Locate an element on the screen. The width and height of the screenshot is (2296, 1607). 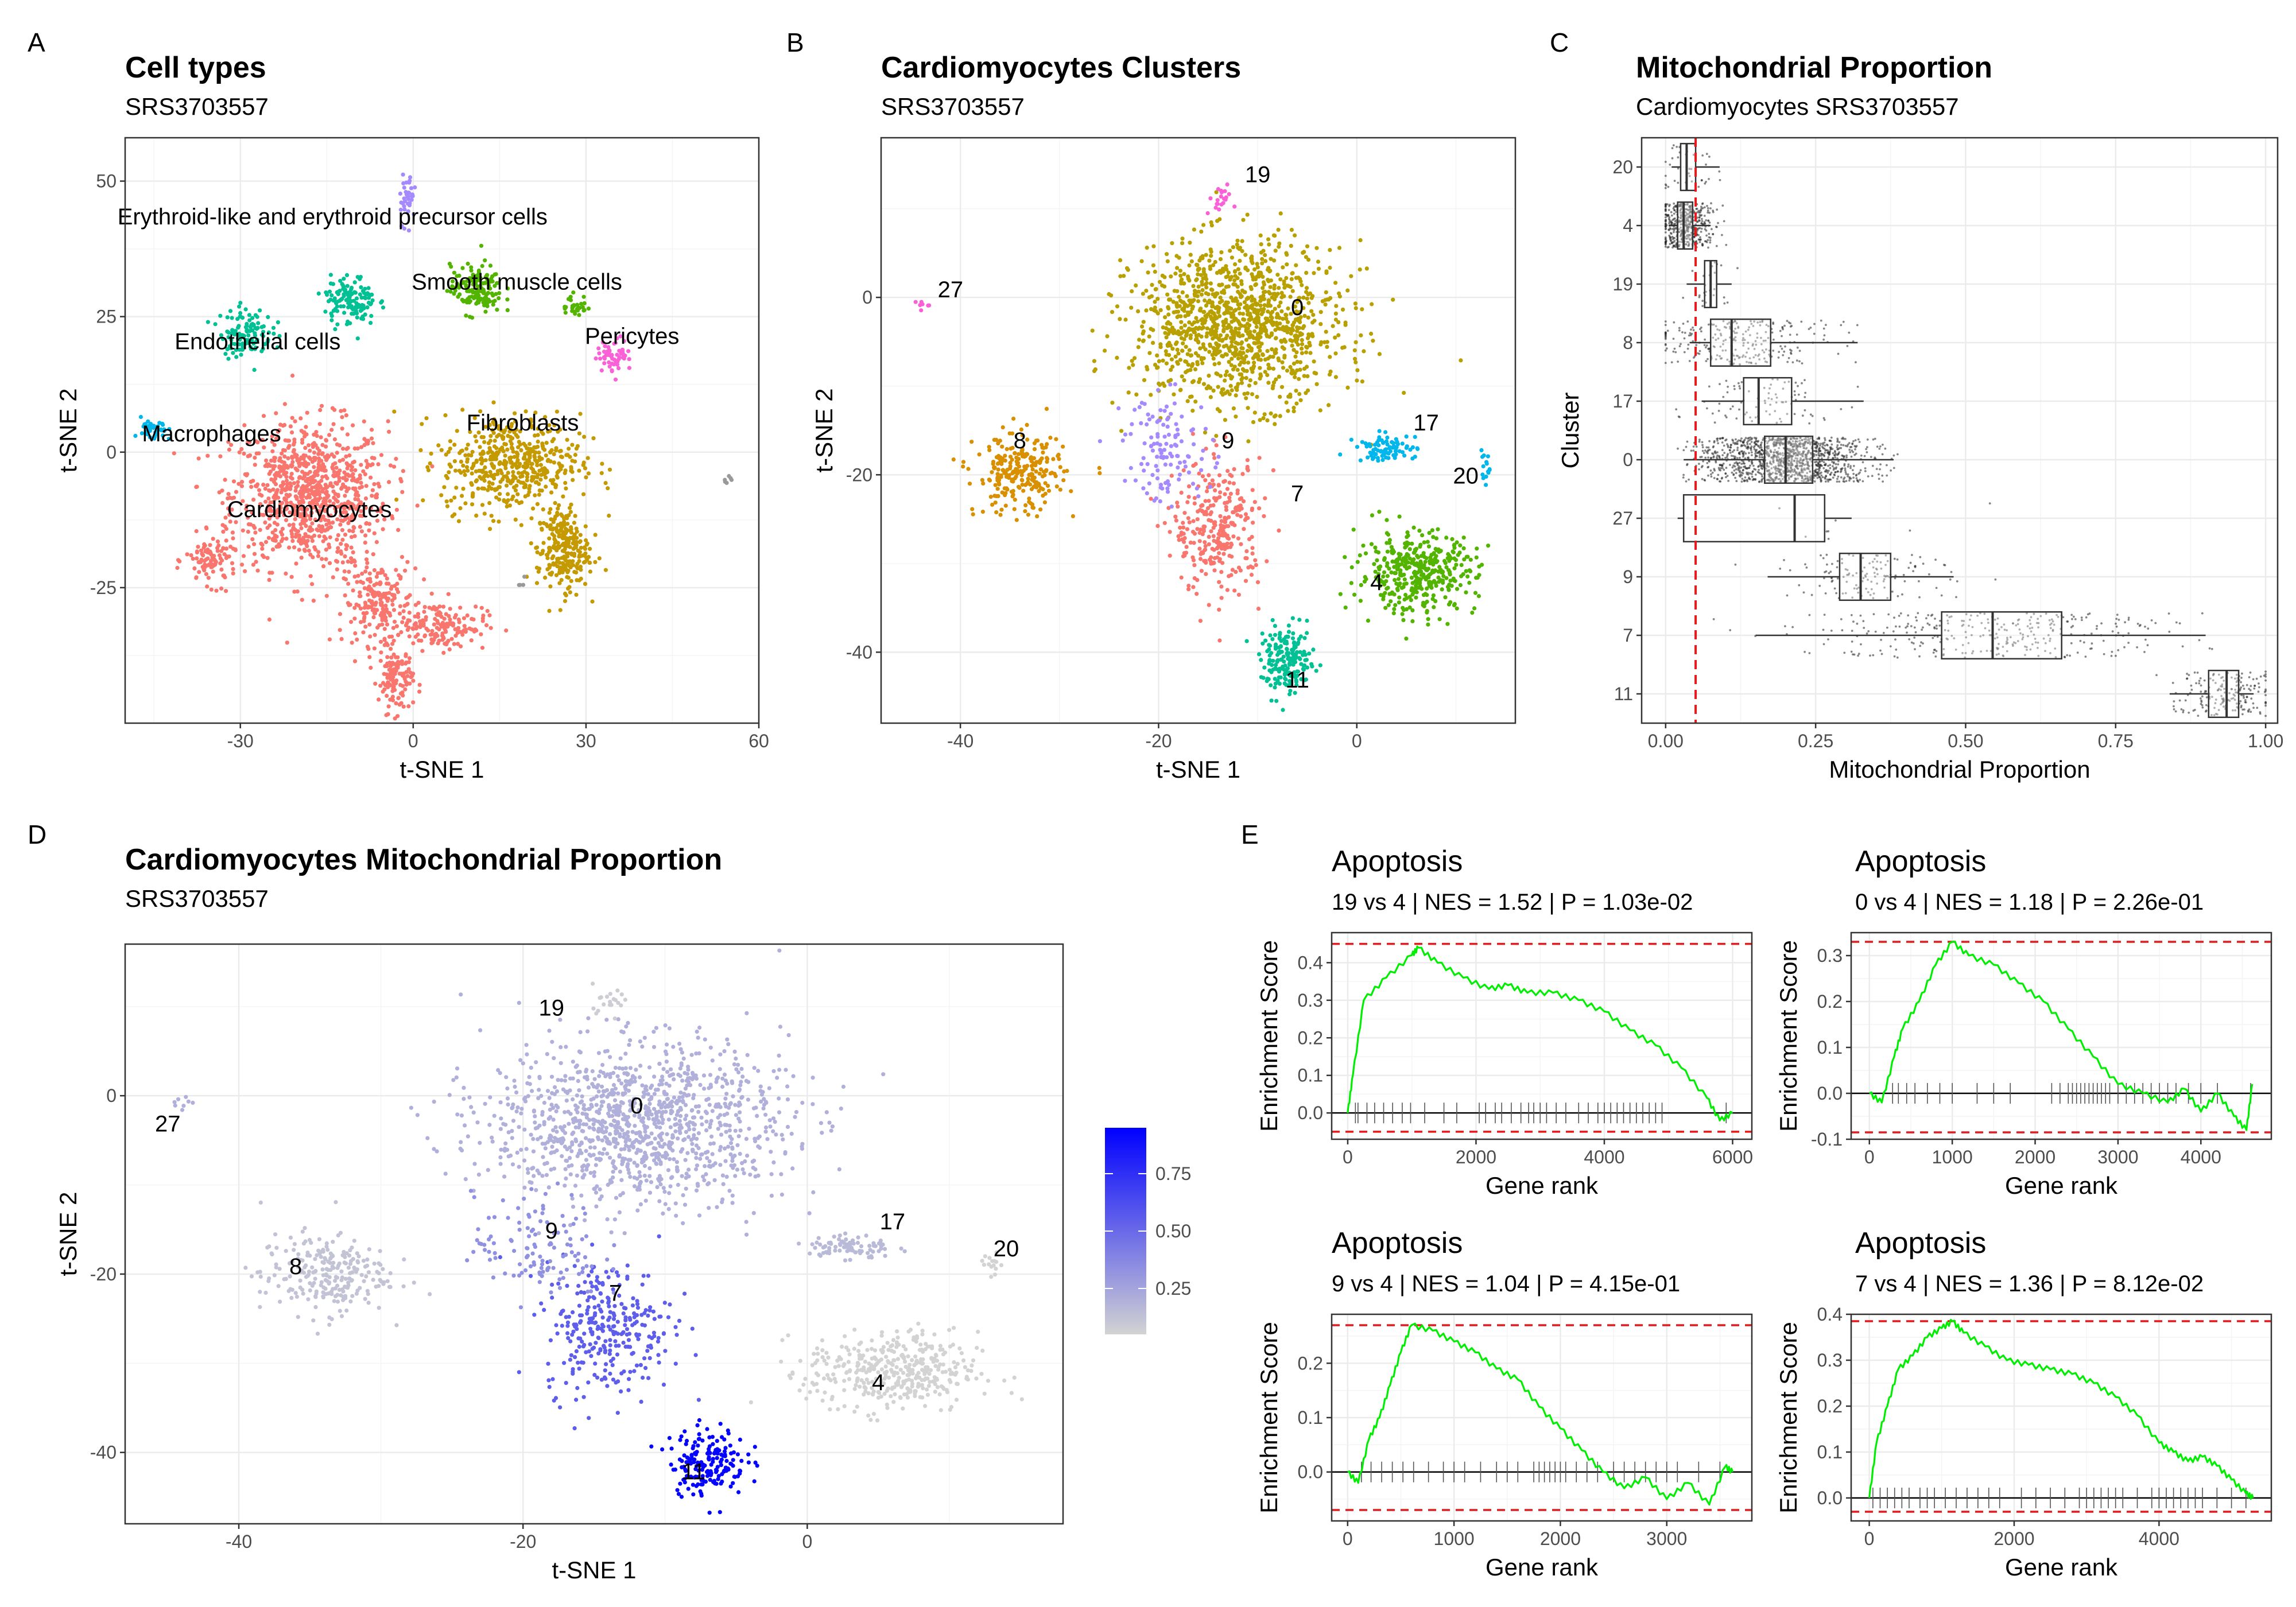
y-tick-label: -20 is located at coordinates (859, 474).